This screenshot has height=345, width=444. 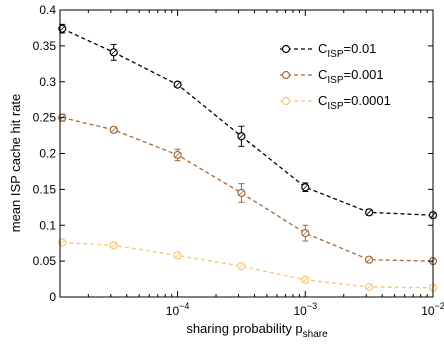 What do you see at coordinates (244, 328) in the screenshot?
I see `x-axis-label-main: sharing probability p` at bounding box center [244, 328].